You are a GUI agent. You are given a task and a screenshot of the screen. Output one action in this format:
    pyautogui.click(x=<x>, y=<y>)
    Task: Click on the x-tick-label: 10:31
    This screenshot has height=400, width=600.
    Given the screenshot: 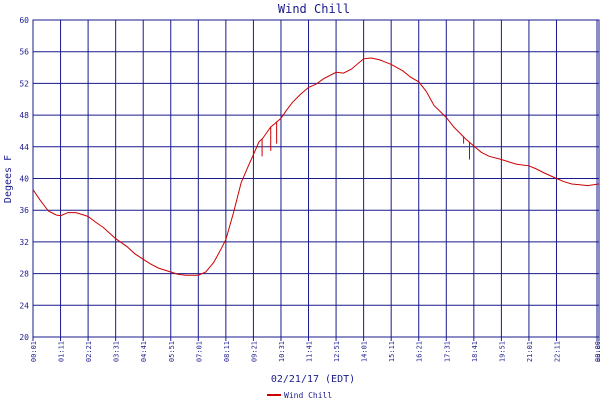 What is the action you would take?
    pyautogui.click(x=282, y=351)
    